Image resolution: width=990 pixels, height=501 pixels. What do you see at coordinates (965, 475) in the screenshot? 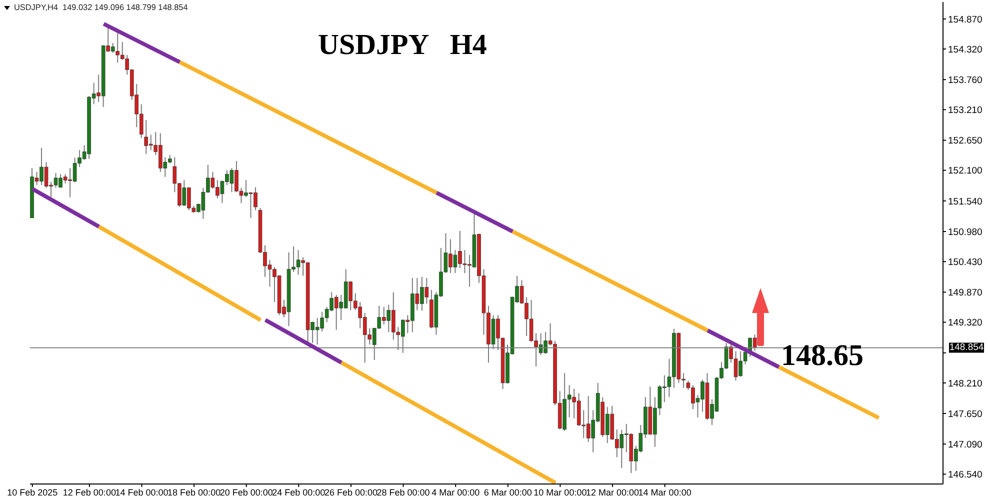
I see `y-tick-label: 146.540` at bounding box center [965, 475].